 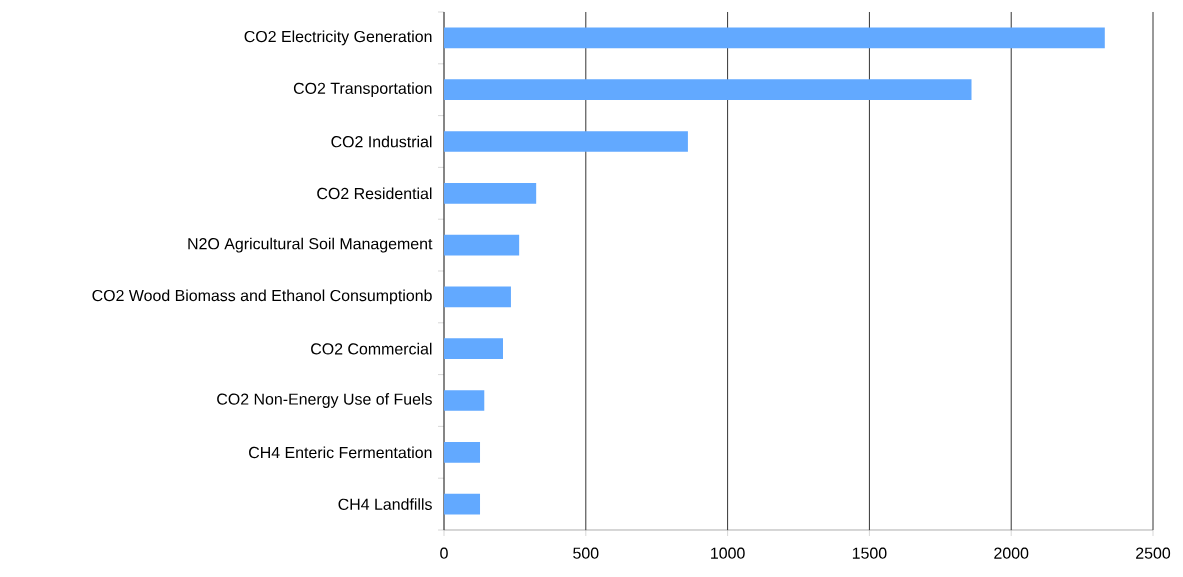 What do you see at coordinates (586, 553) in the screenshot?
I see `x-tick-label: 500` at bounding box center [586, 553].